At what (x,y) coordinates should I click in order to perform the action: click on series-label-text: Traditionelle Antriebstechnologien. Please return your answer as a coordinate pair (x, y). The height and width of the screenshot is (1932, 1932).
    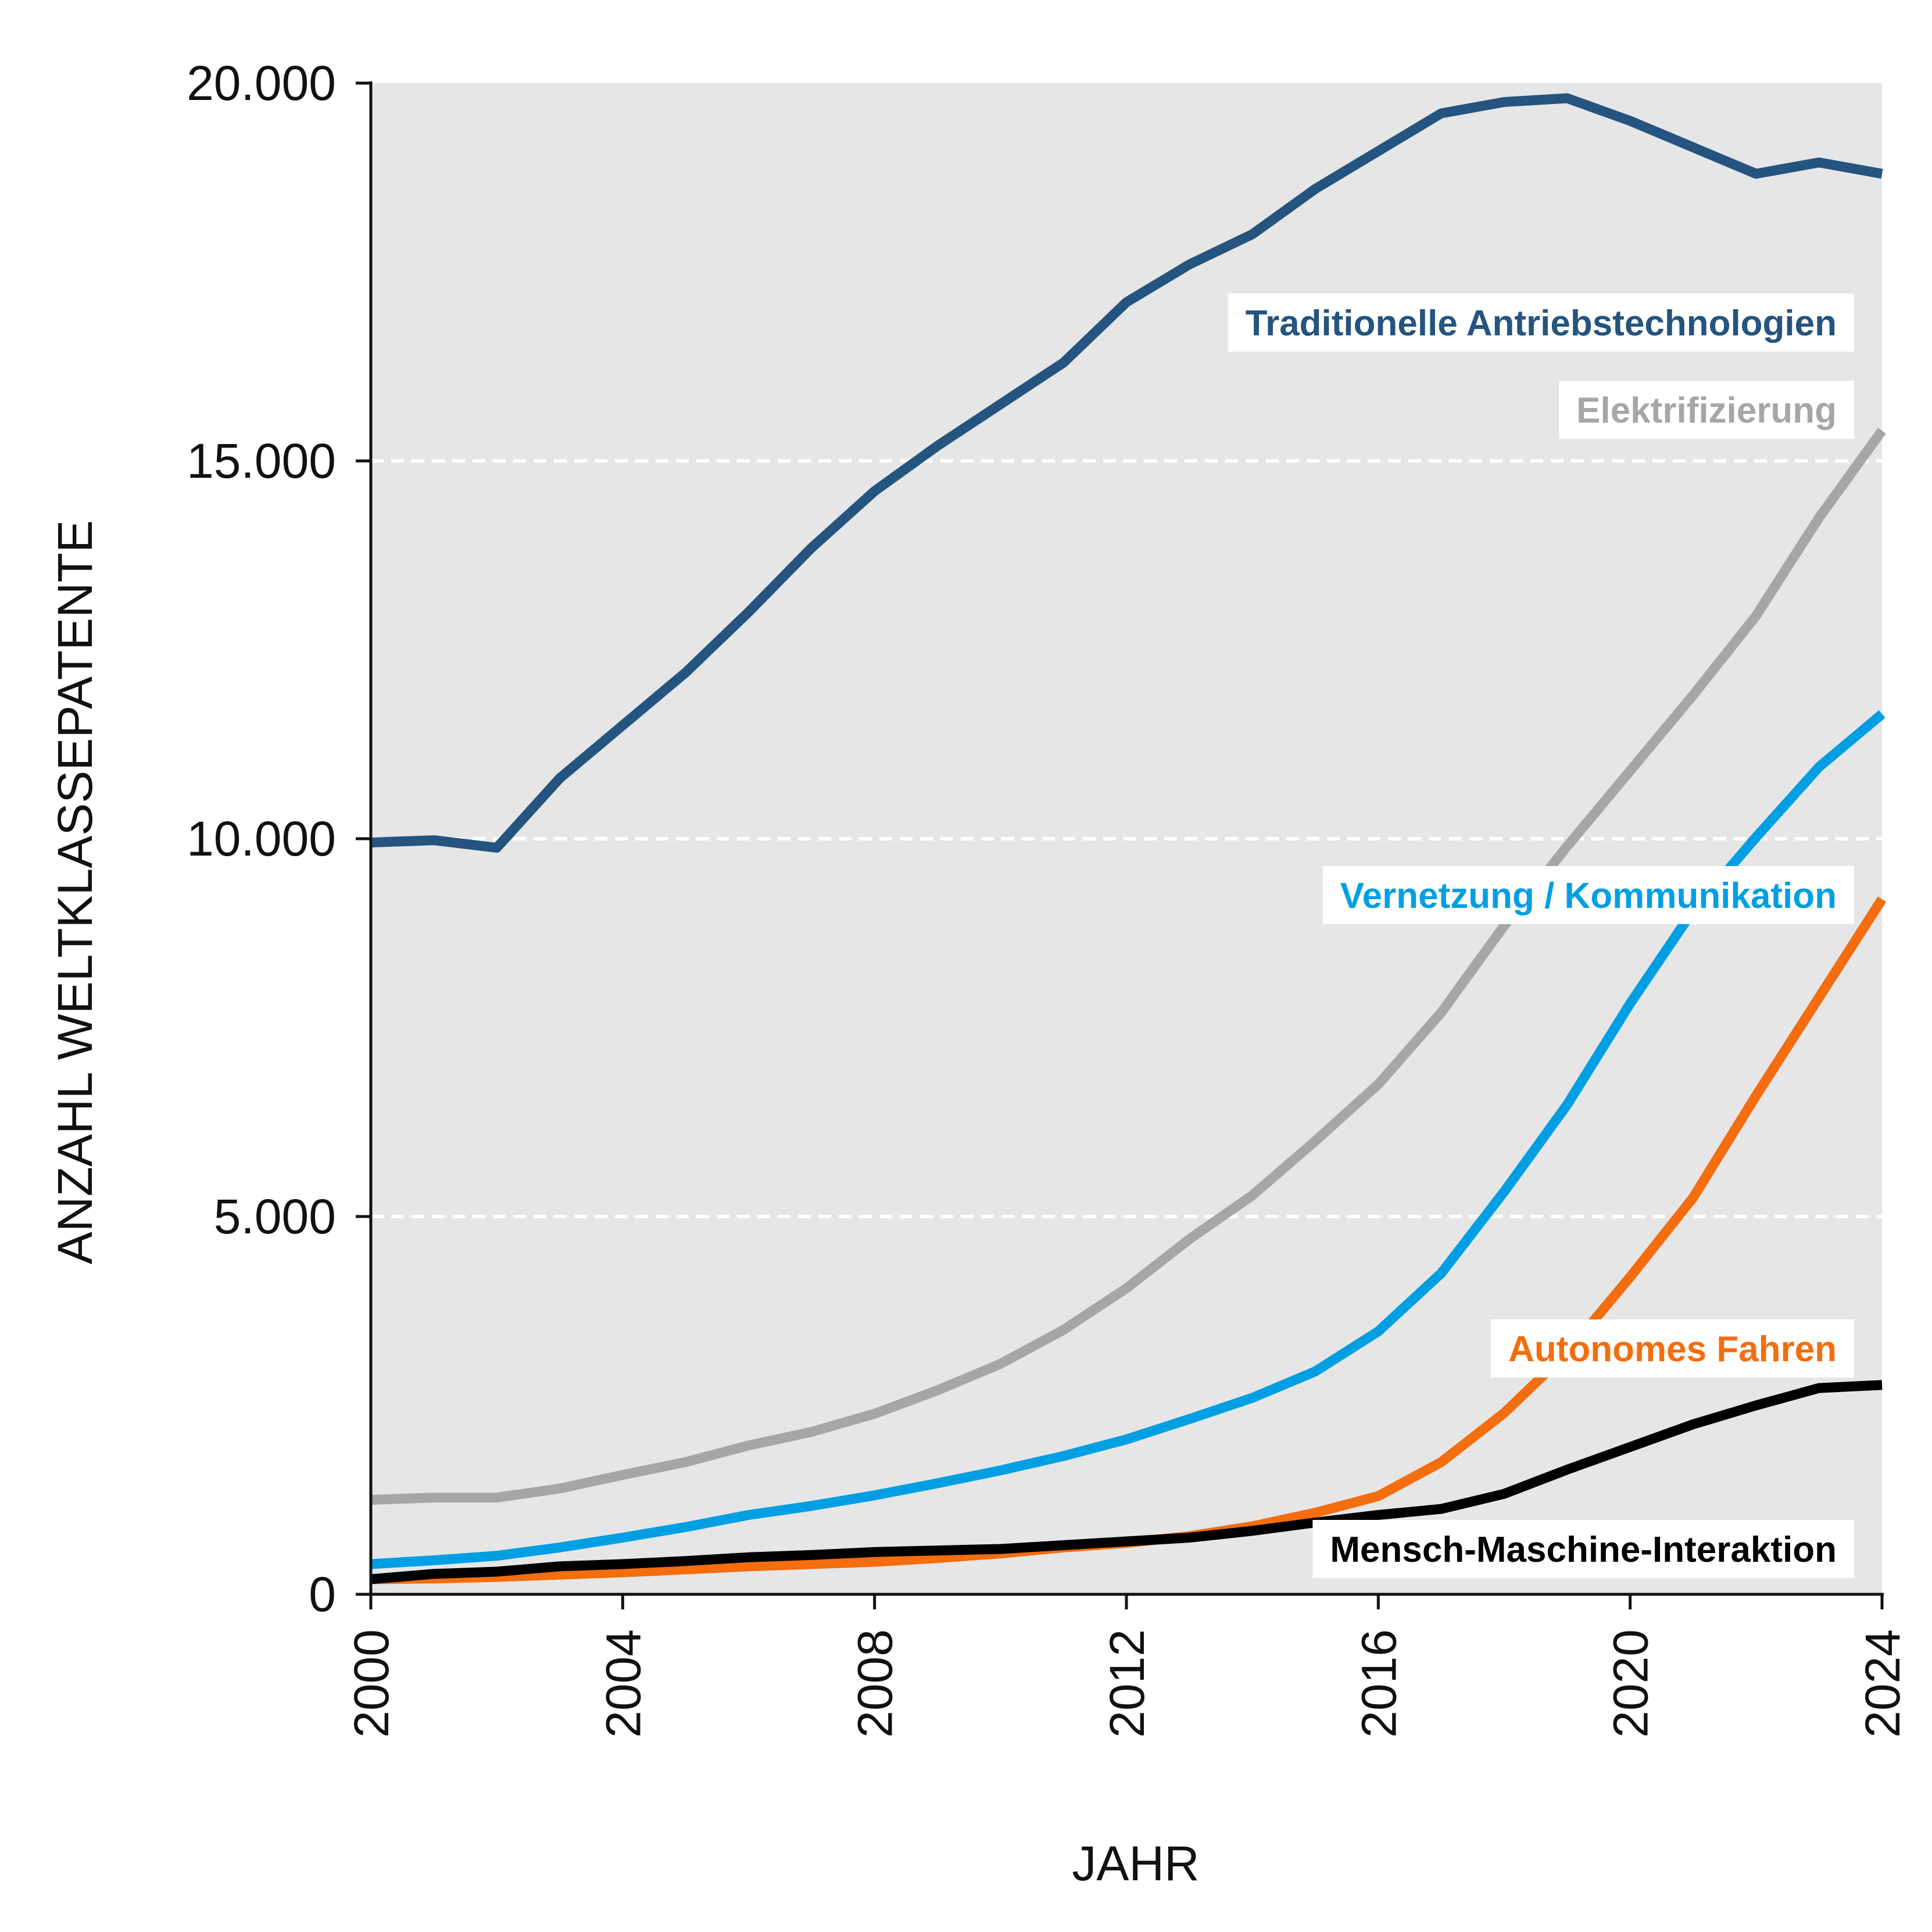
    Looking at the image, I should click on (1541, 324).